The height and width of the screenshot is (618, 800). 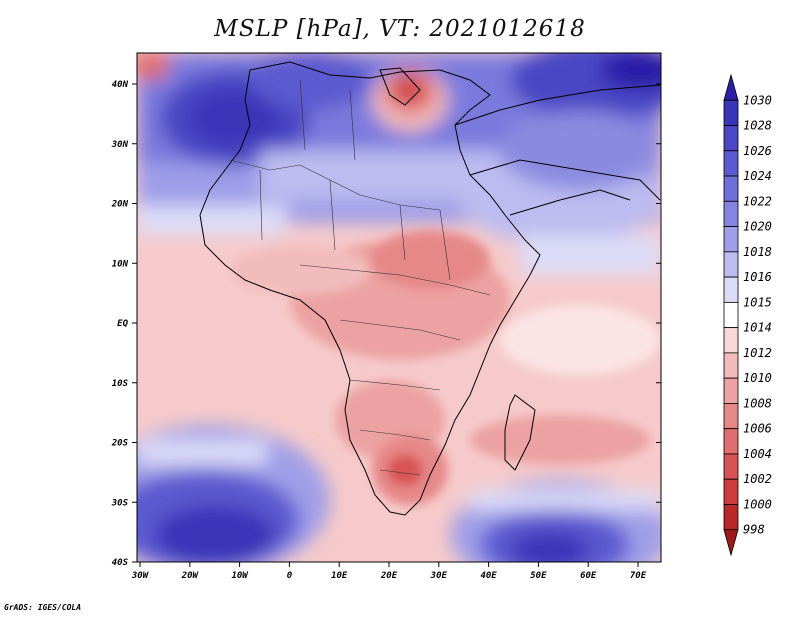 What do you see at coordinates (439, 576) in the screenshot?
I see `x-tick-label: 30E` at bounding box center [439, 576].